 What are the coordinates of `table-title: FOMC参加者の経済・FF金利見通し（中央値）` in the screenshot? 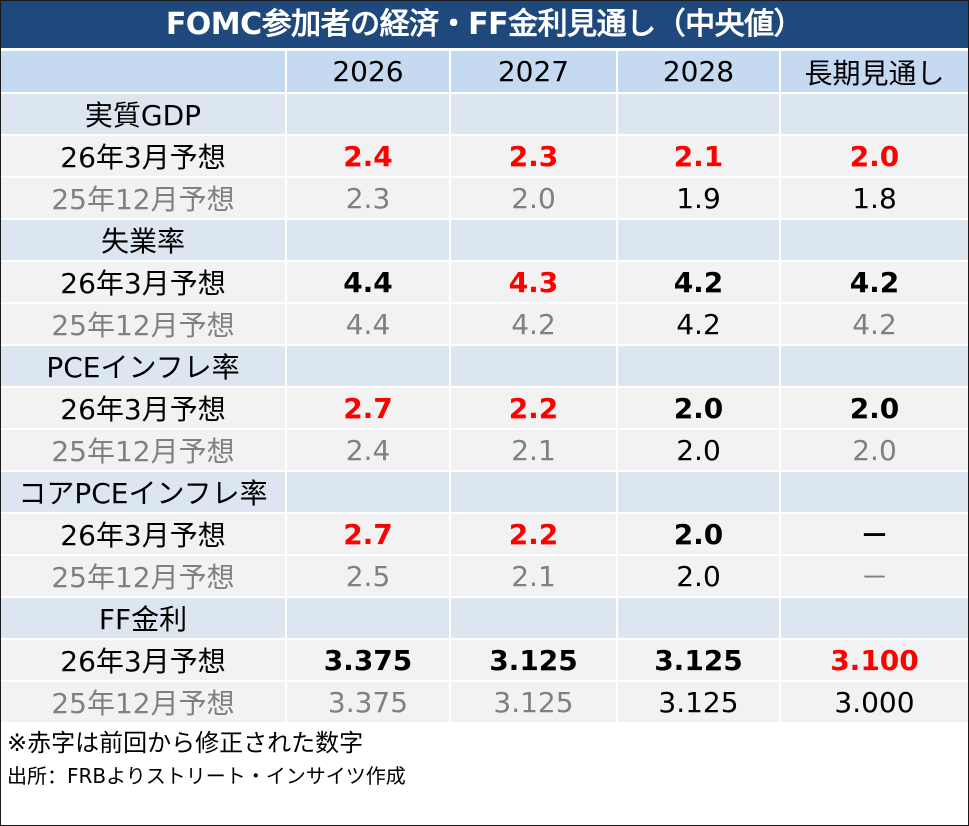 It's located at (484, 25).